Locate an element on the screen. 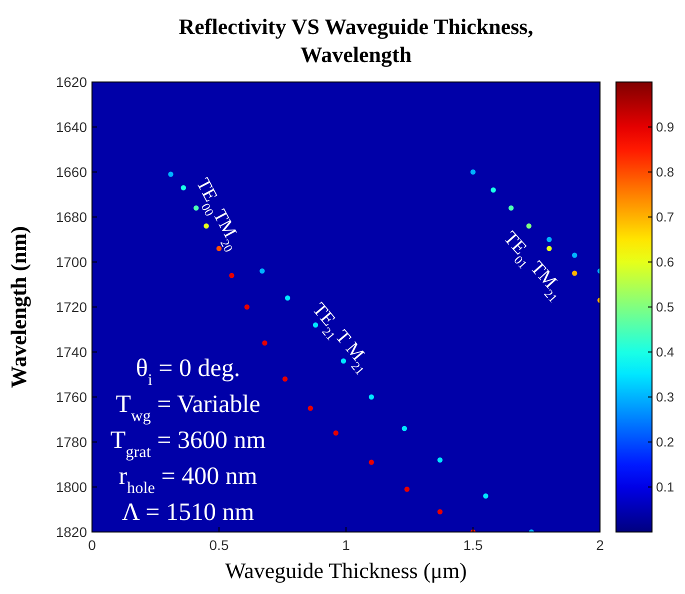 This screenshot has height=594, width=685. x-axis-title: Waveguide Thickness (μm) is located at coordinates (346, 570).